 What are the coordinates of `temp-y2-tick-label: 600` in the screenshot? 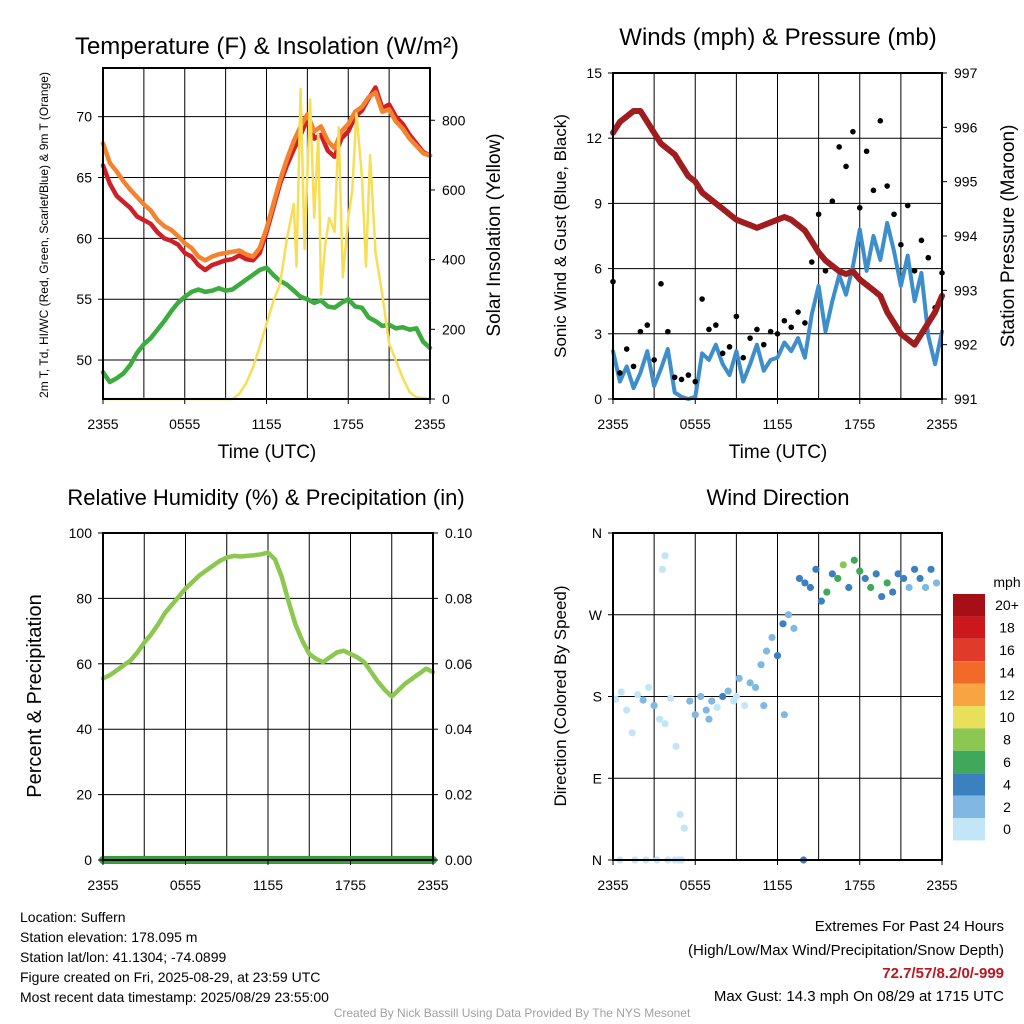 It's located at (454, 190).